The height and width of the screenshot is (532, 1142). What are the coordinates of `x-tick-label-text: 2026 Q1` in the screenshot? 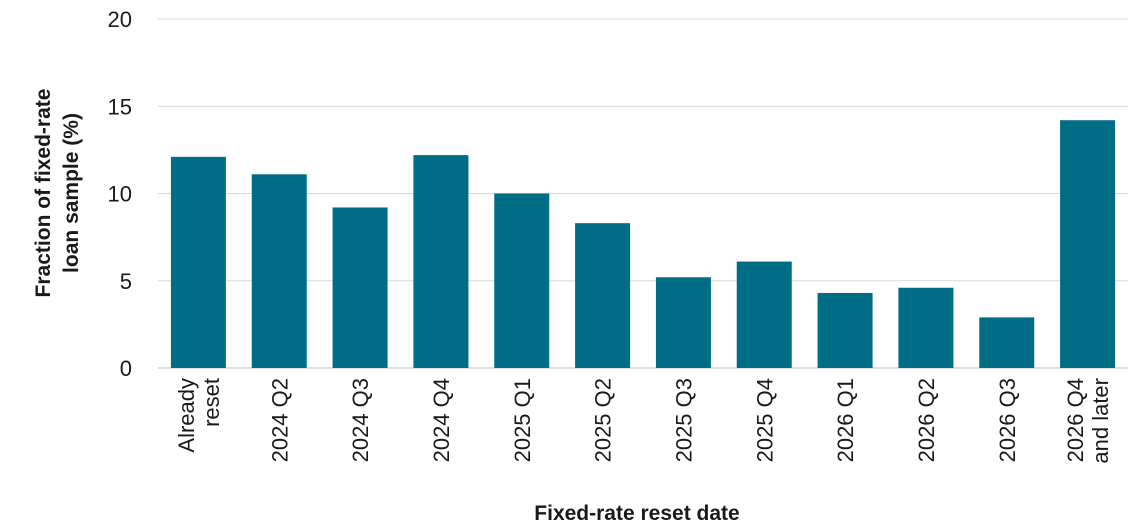 It's located at (845, 420).